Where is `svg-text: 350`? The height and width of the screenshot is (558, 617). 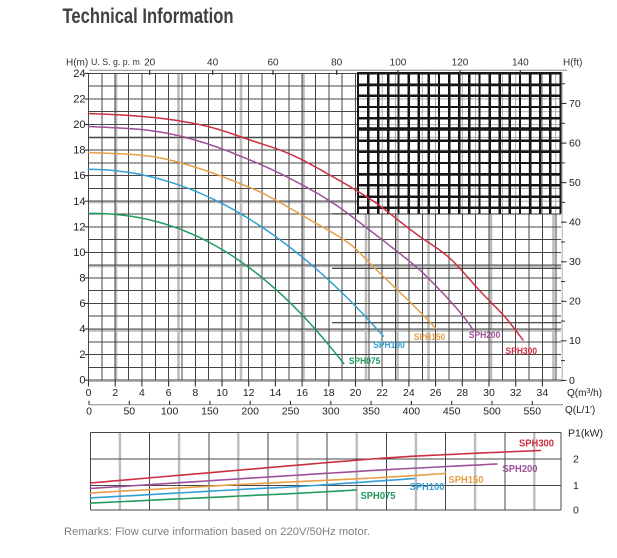 svg-text: 350 is located at coordinates (371, 412).